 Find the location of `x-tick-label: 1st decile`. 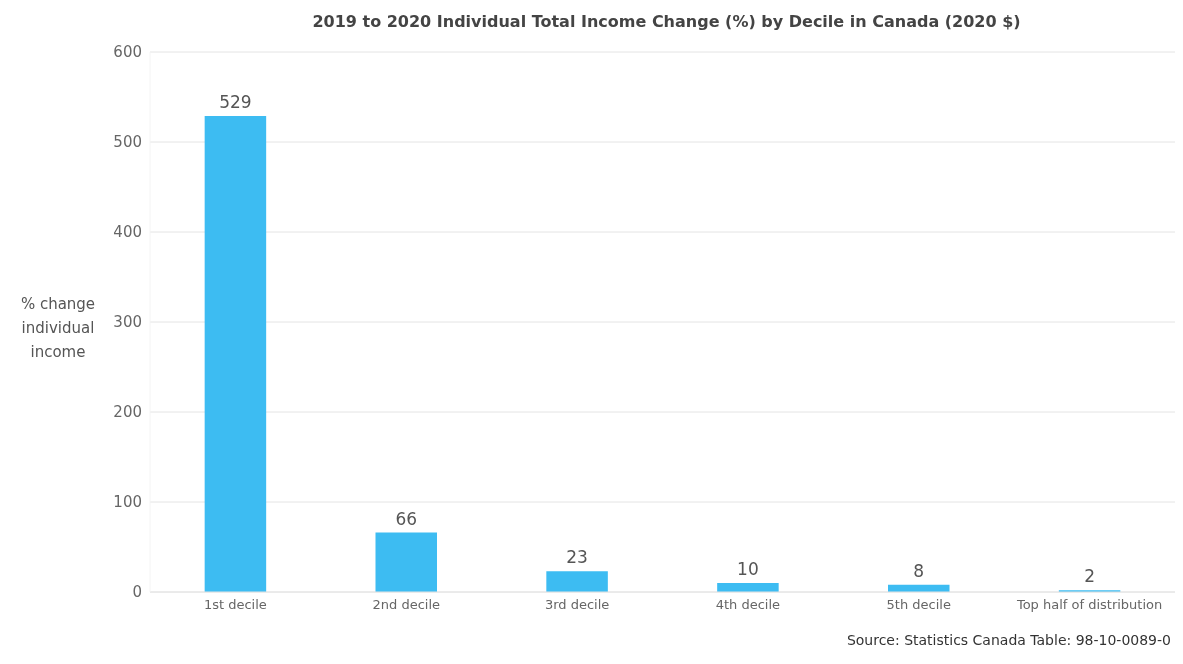

x-tick-label: 1st decile is located at coordinates (235, 605).